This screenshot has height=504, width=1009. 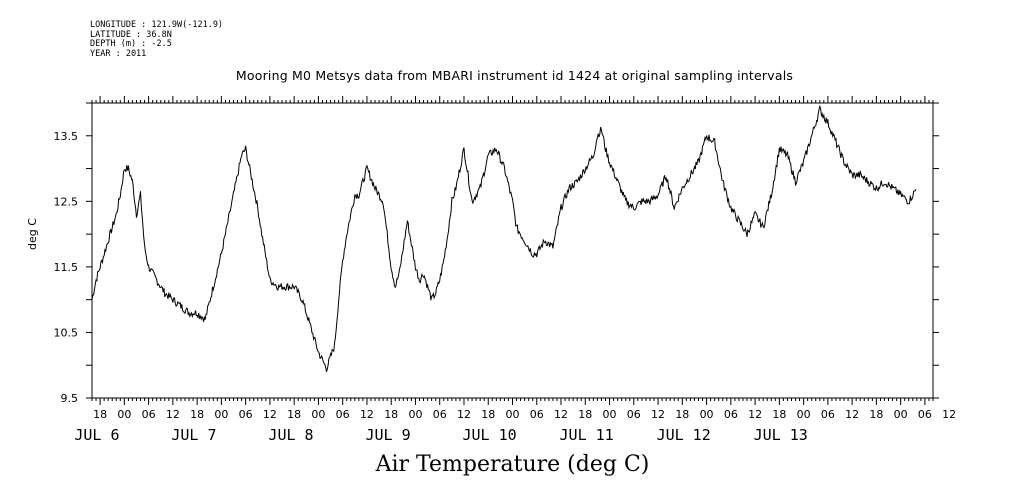 I want to click on x-day-label: JUL 7, so click(x=193, y=435).